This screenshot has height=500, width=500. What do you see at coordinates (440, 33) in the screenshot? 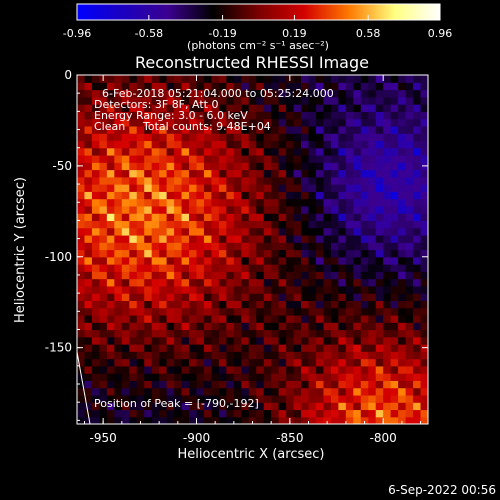
I see `colorbar-tick-label: 0.96` at bounding box center [440, 33].